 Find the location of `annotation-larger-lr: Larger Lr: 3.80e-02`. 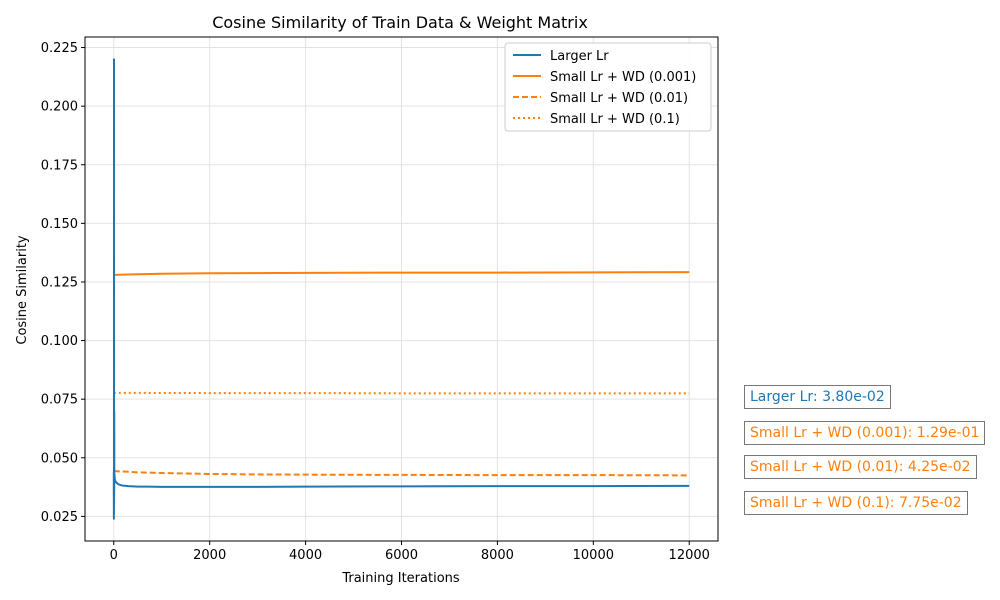

annotation-larger-lr: Larger Lr: 3.80e-02 is located at coordinates (817, 397).